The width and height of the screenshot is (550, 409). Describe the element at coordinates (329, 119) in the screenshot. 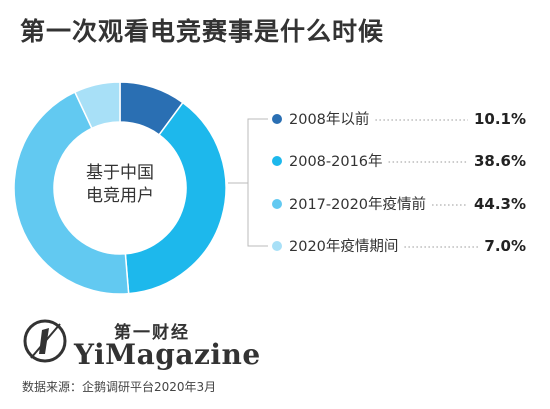

I see `legend-label-1: 2008年以前` at that location.